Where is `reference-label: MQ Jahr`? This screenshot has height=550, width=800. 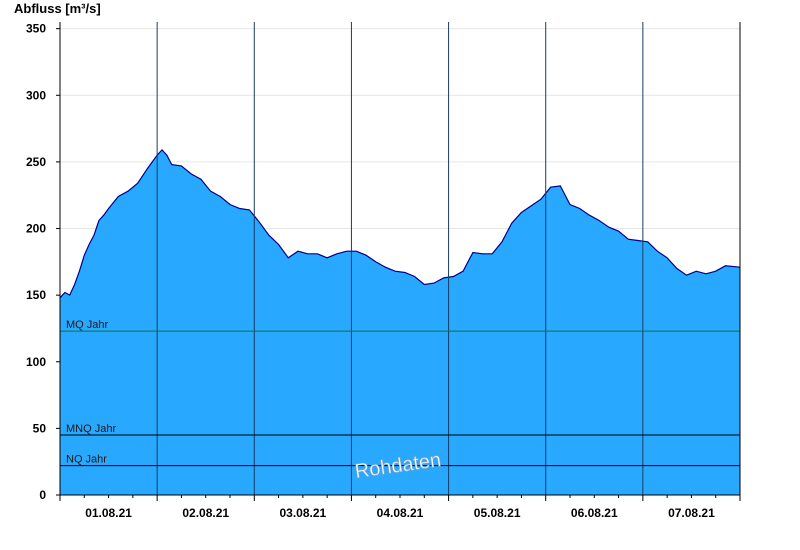
reference-label: MQ Jahr is located at coordinates (87, 325).